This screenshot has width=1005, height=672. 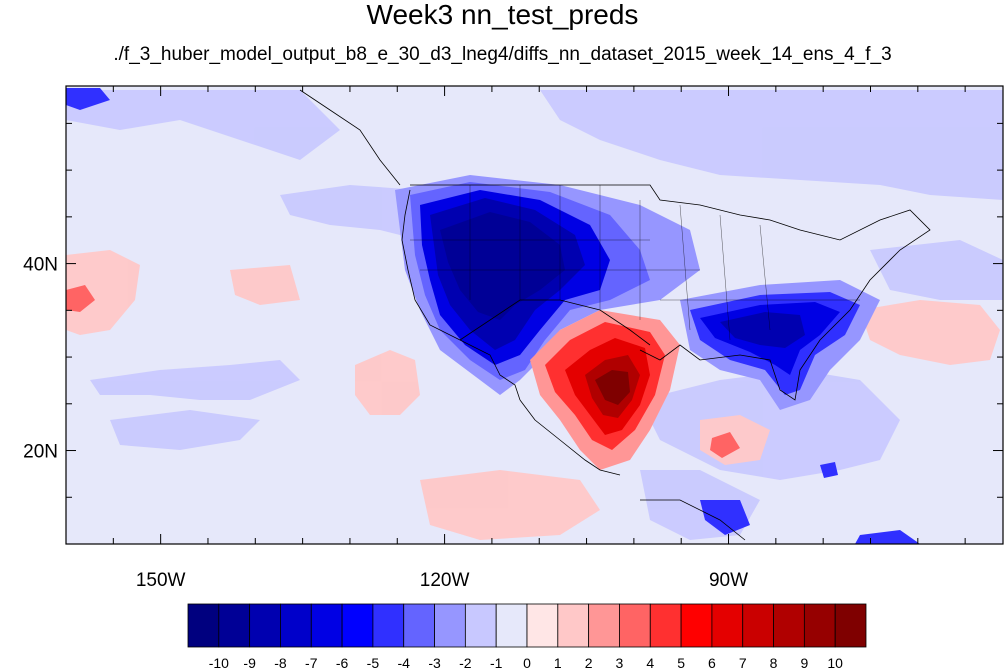 I want to click on colorbar-label: -5, so click(x=373, y=663).